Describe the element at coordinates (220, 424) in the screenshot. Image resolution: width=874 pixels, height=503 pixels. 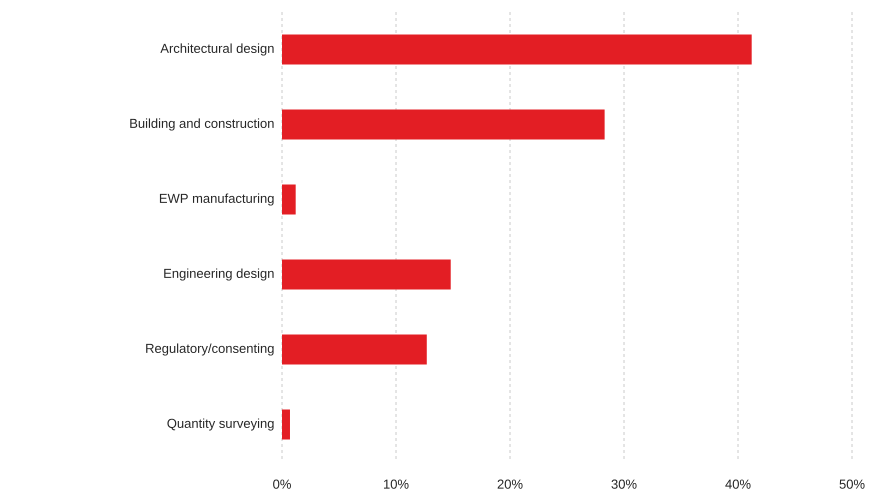
I see `y-tick-label: Quantity surveying` at that location.